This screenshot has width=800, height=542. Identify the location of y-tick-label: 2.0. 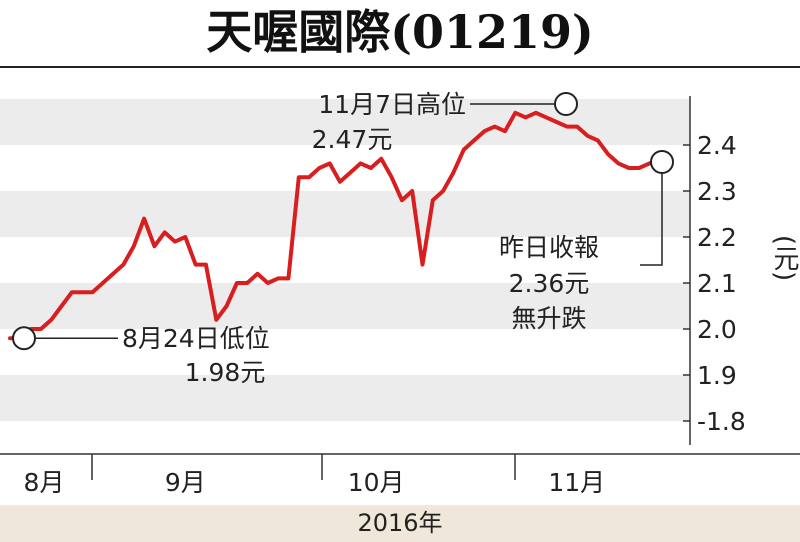
(717, 329).